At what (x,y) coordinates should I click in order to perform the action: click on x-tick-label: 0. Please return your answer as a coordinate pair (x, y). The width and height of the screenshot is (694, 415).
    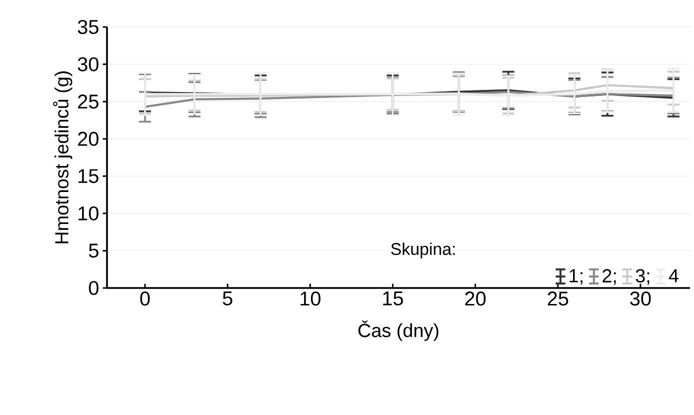
    Looking at the image, I should click on (145, 299).